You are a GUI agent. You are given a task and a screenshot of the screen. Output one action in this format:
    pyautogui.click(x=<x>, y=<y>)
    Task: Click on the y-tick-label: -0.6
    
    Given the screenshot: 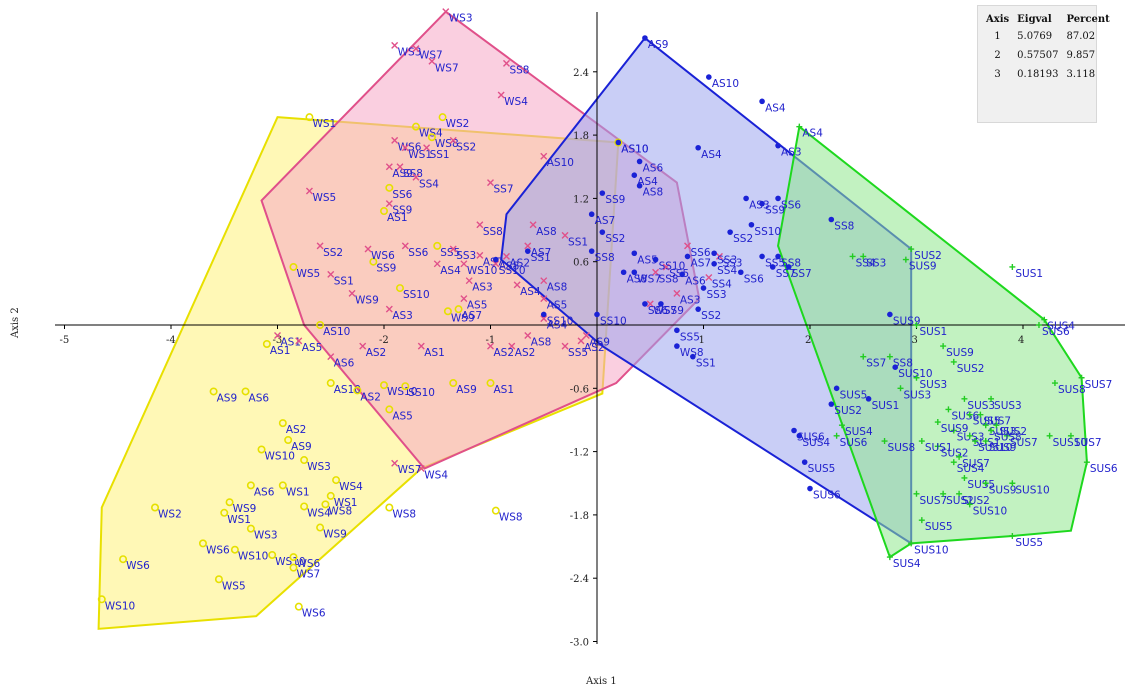 What is the action you would take?
    pyautogui.click(x=579, y=389)
    